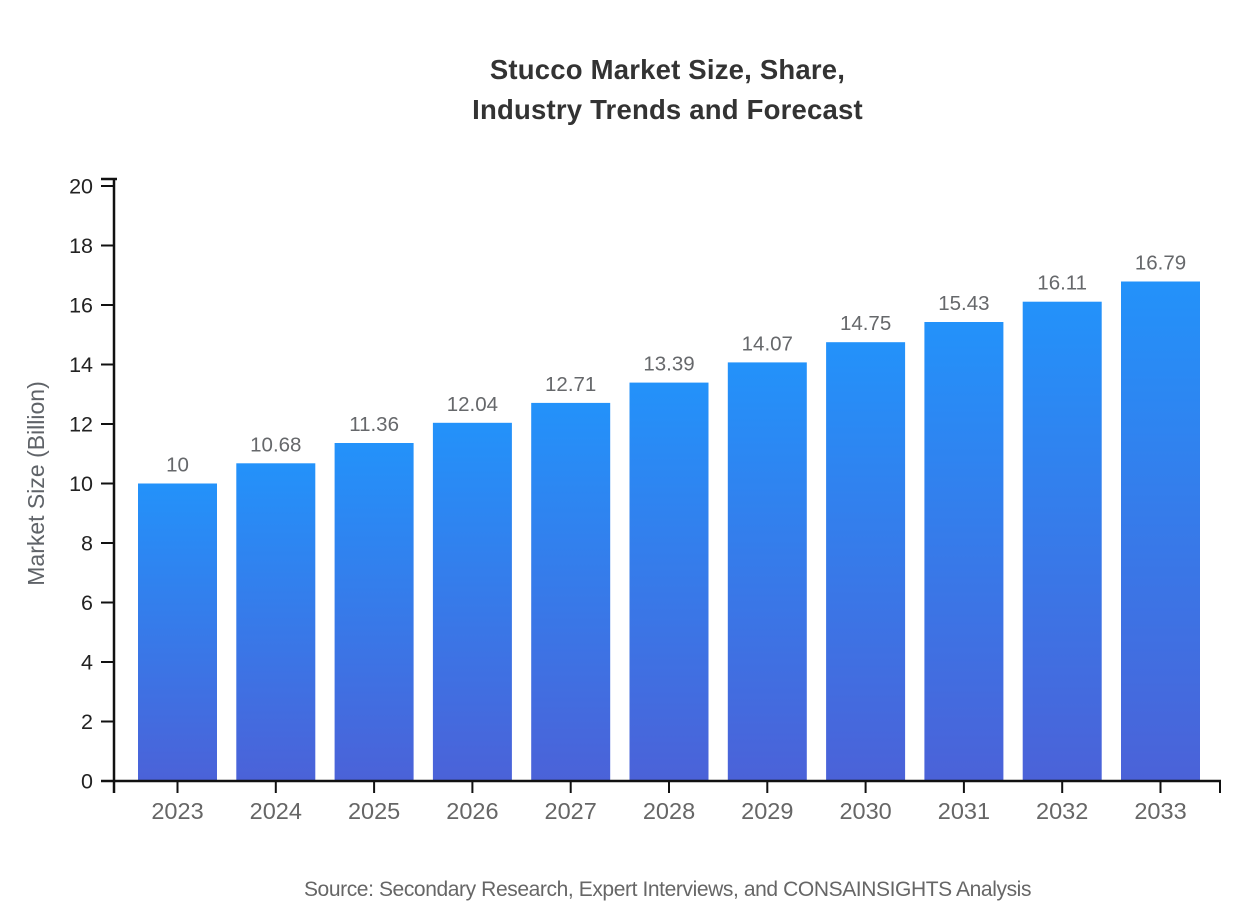  Describe the element at coordinates (87, 544) in the screenshot. I see `y-tick-label: 8` at that location.